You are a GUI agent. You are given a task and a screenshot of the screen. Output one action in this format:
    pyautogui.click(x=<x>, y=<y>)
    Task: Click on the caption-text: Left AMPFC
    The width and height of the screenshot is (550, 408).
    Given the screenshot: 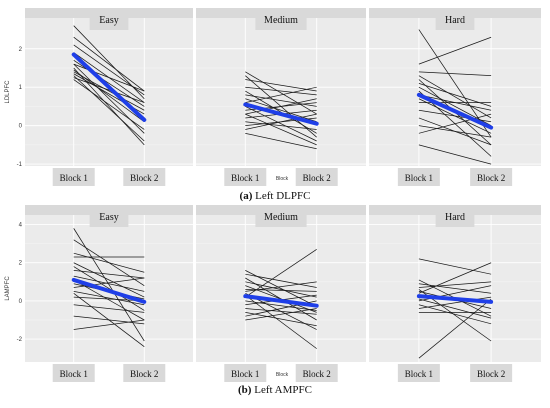 What is the action you would take?
    pyautogui.click(x=281, y=390)
    